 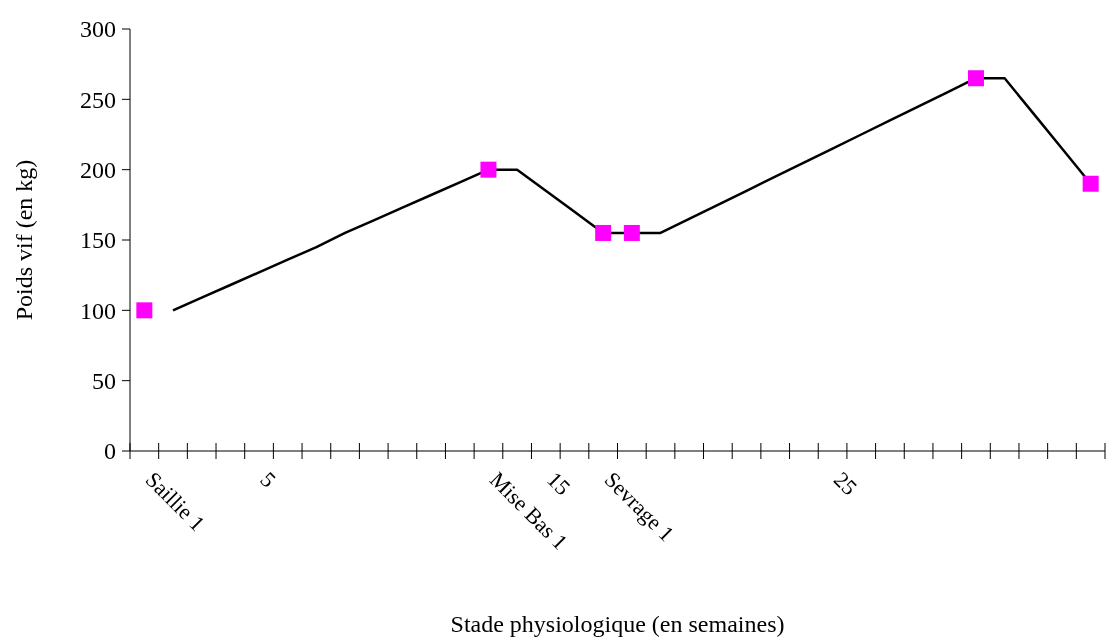 I want to click on x-tick-label: 15, so click(x=559, y=483).